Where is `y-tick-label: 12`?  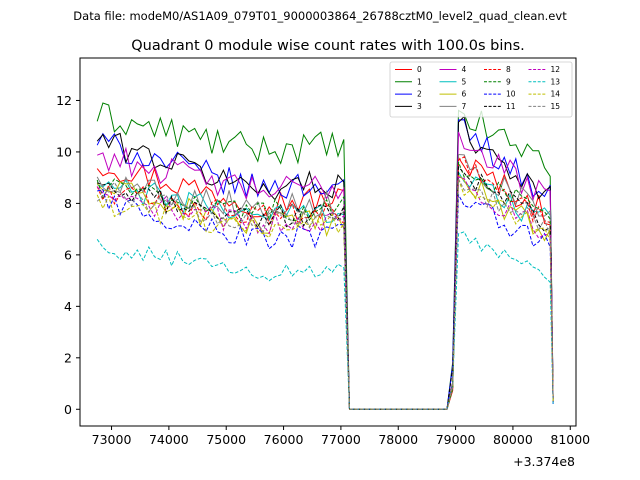
y-tick-label: 12 is located at coordinates (64, 100).